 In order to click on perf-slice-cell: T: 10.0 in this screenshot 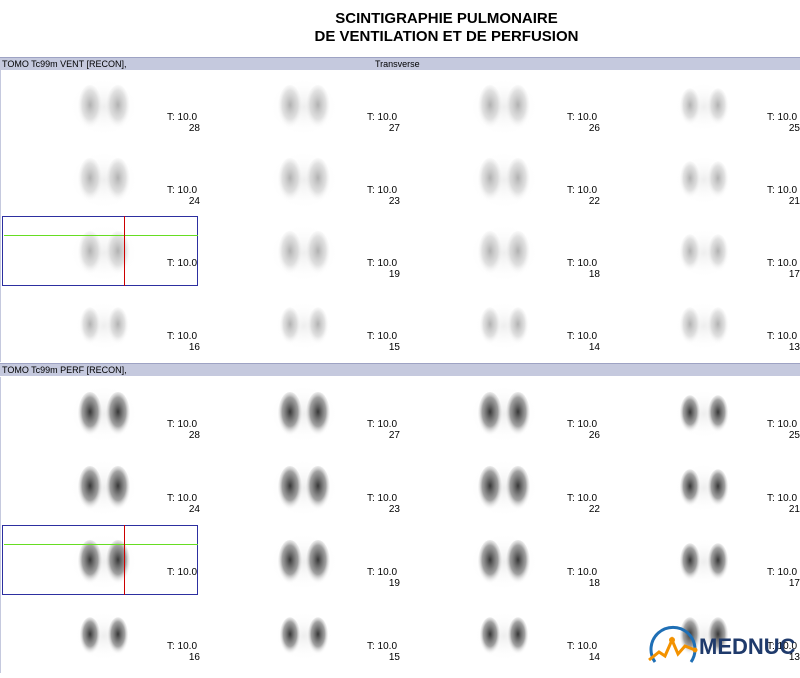, I will do `click(101, 561)`.